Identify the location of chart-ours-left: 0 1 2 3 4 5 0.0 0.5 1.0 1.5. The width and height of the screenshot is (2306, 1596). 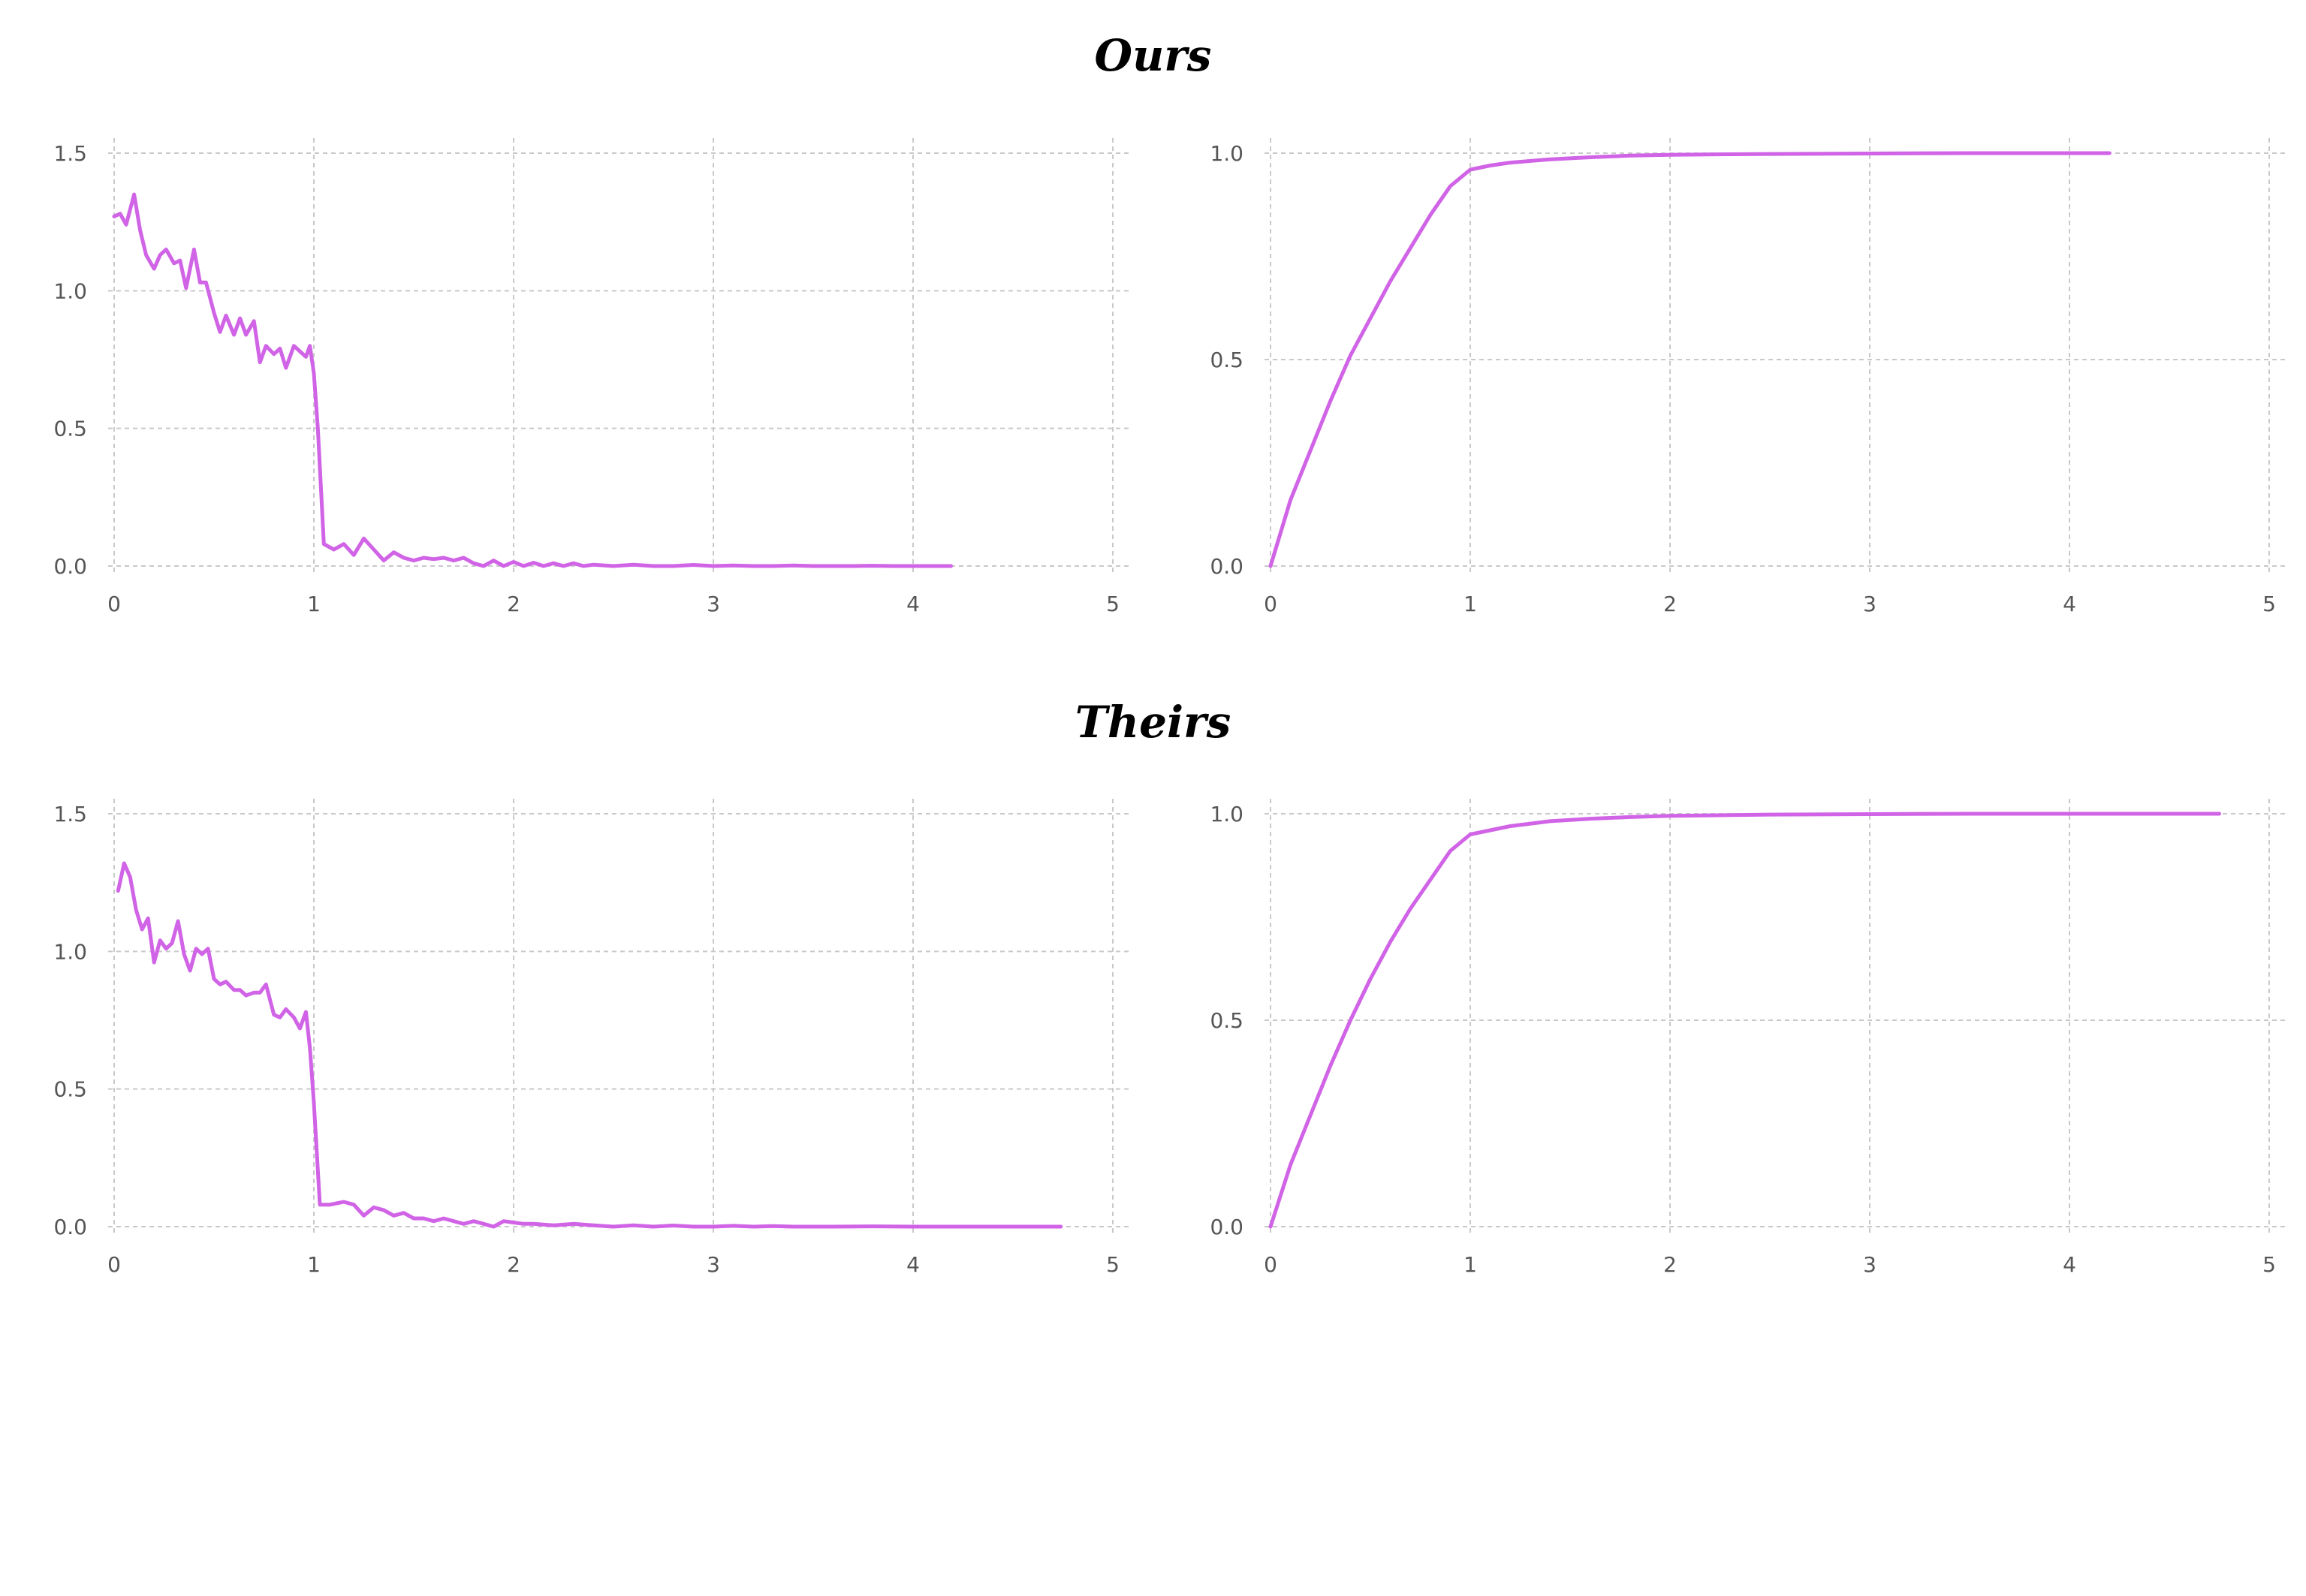
(591, 377).